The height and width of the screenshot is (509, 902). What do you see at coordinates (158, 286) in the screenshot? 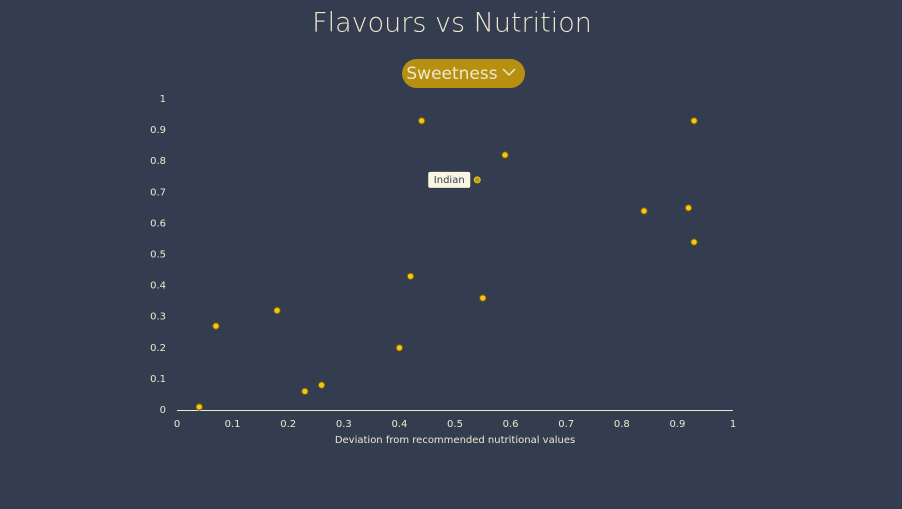
I see `y-tick-label: 0.4` at bounding box center [158, 286].